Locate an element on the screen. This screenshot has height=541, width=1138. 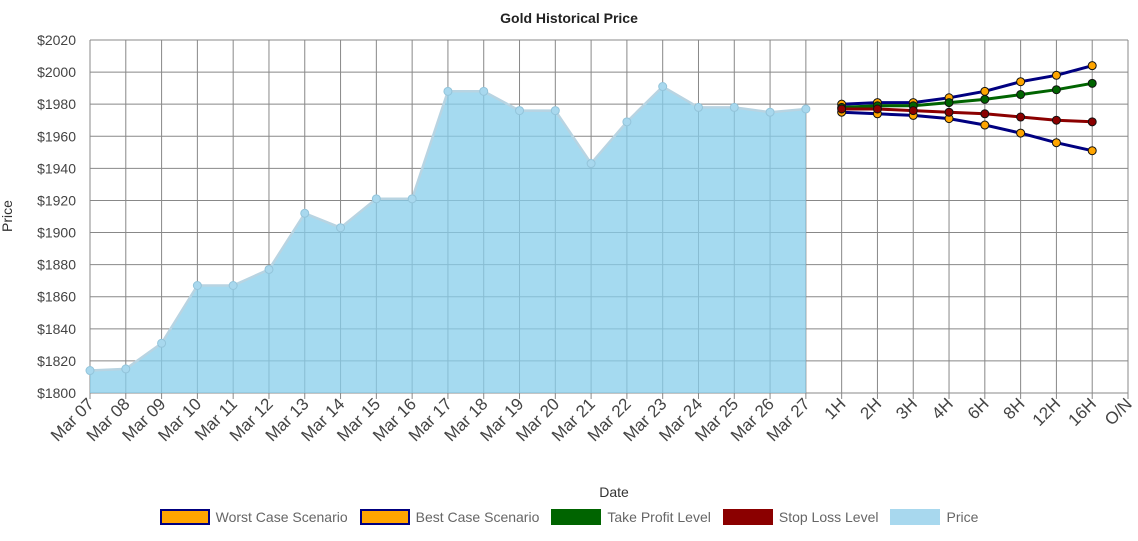
y-axis-label: Price is located at coordinates (7, 216).